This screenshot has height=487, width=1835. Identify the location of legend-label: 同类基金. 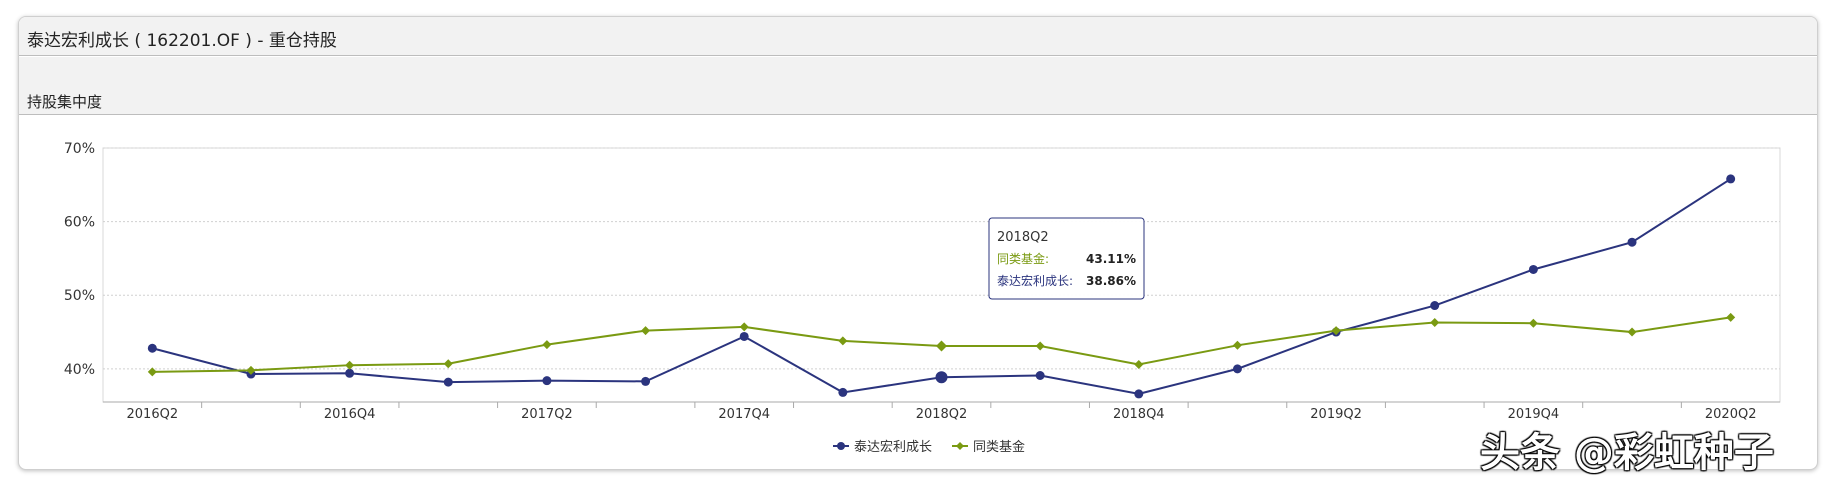
(999, 447).